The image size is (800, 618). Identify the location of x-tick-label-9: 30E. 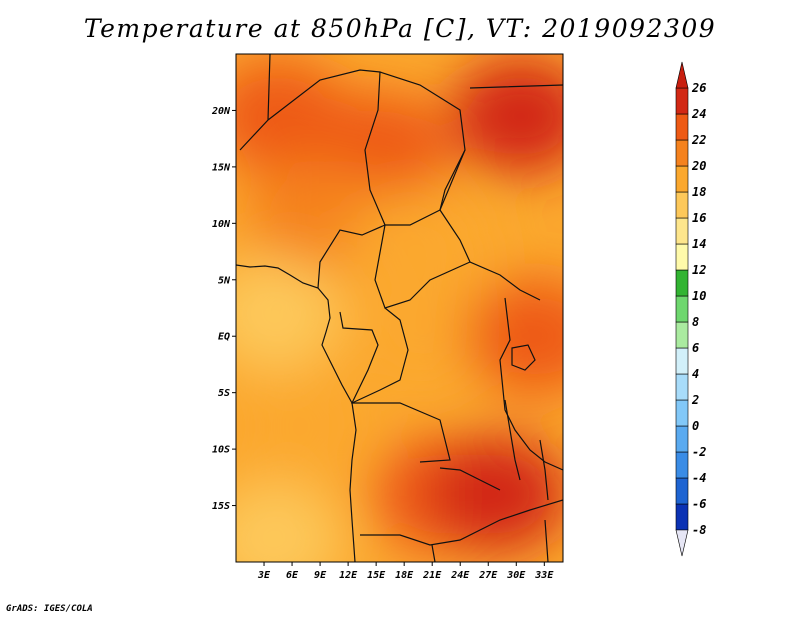
(516, 575).